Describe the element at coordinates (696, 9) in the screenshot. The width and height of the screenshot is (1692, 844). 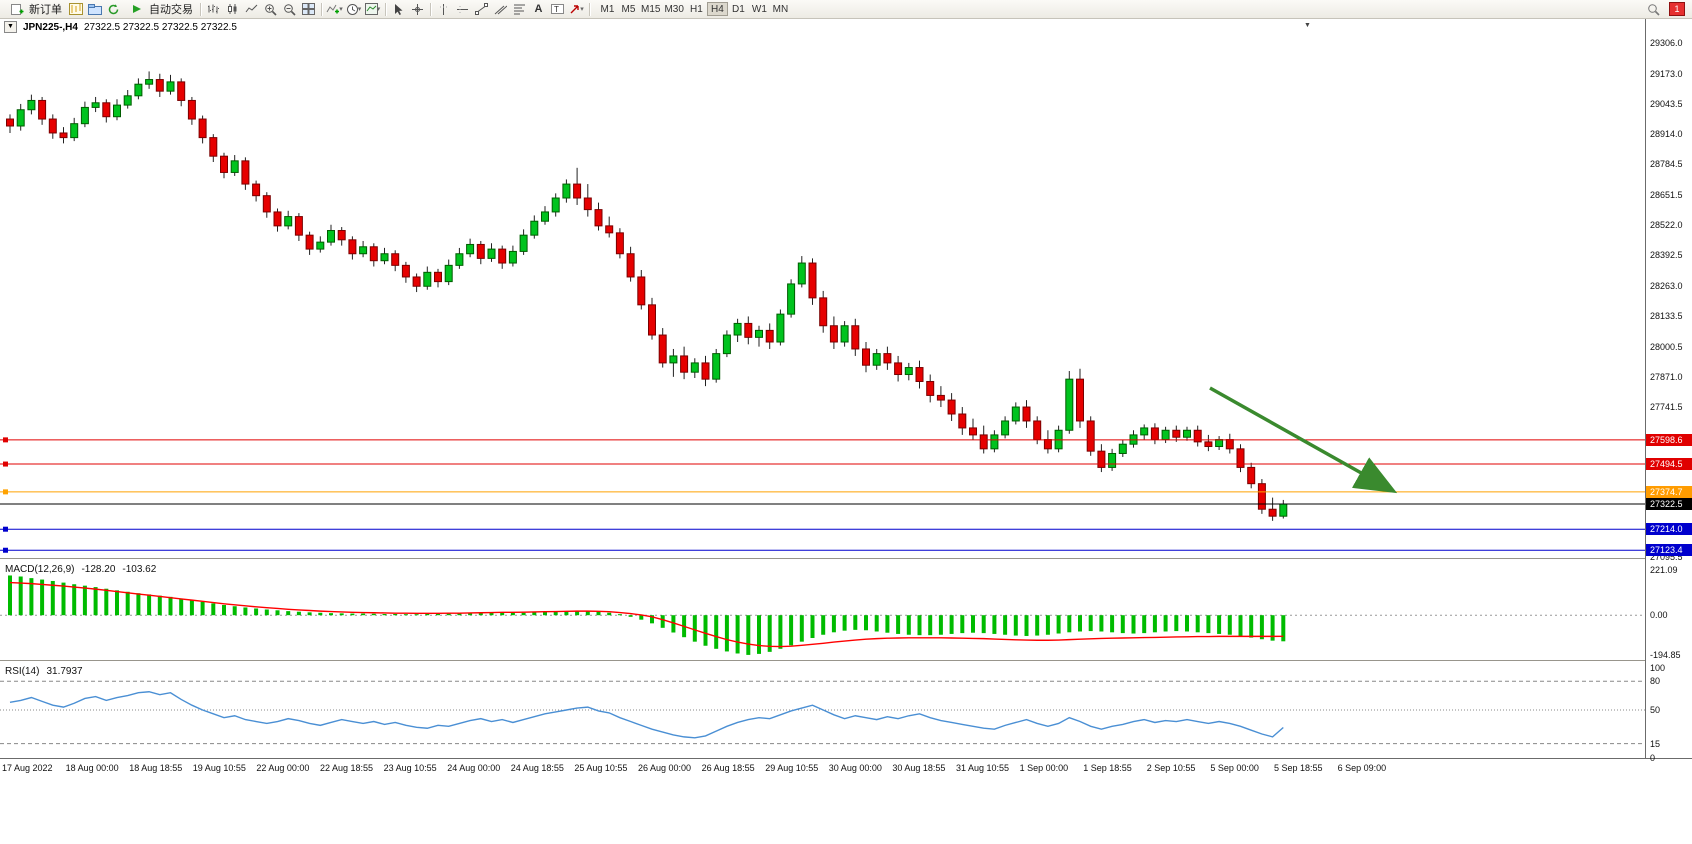
I see `timeframe-button-h1: H1` at that location.